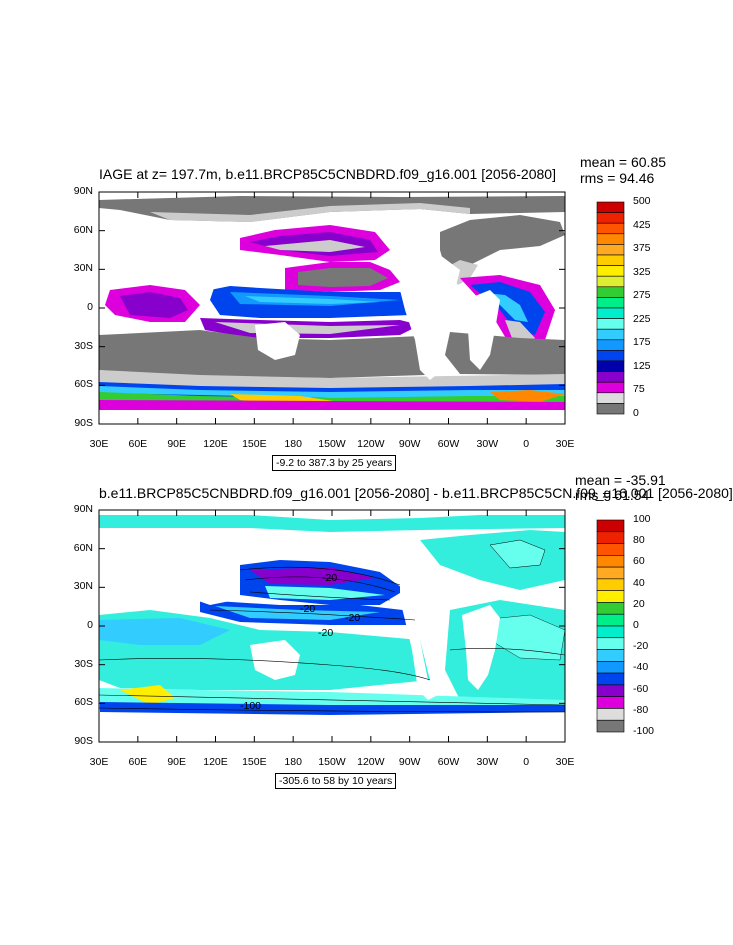 The width and height of the screenshot is (733, 945). I want to click on colorbar-label: 75, so click(639, 389).